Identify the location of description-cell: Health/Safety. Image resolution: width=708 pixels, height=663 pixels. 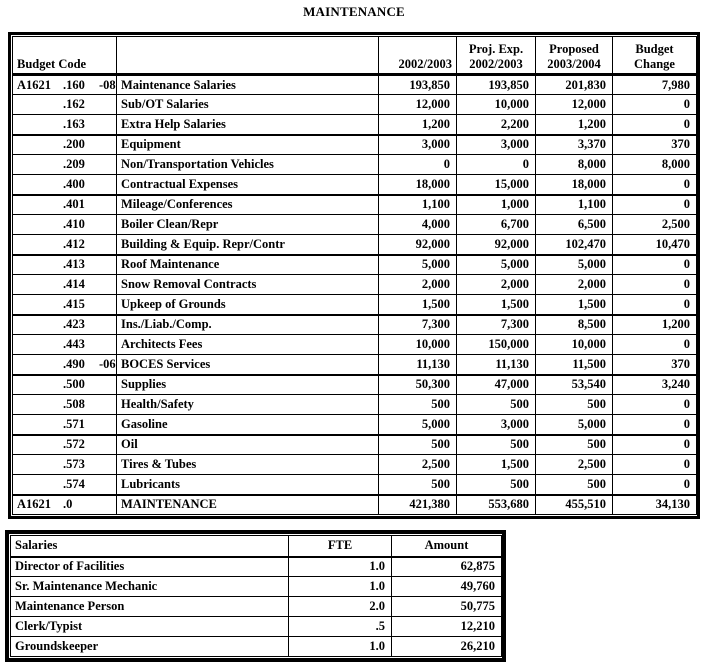
(247, 404).